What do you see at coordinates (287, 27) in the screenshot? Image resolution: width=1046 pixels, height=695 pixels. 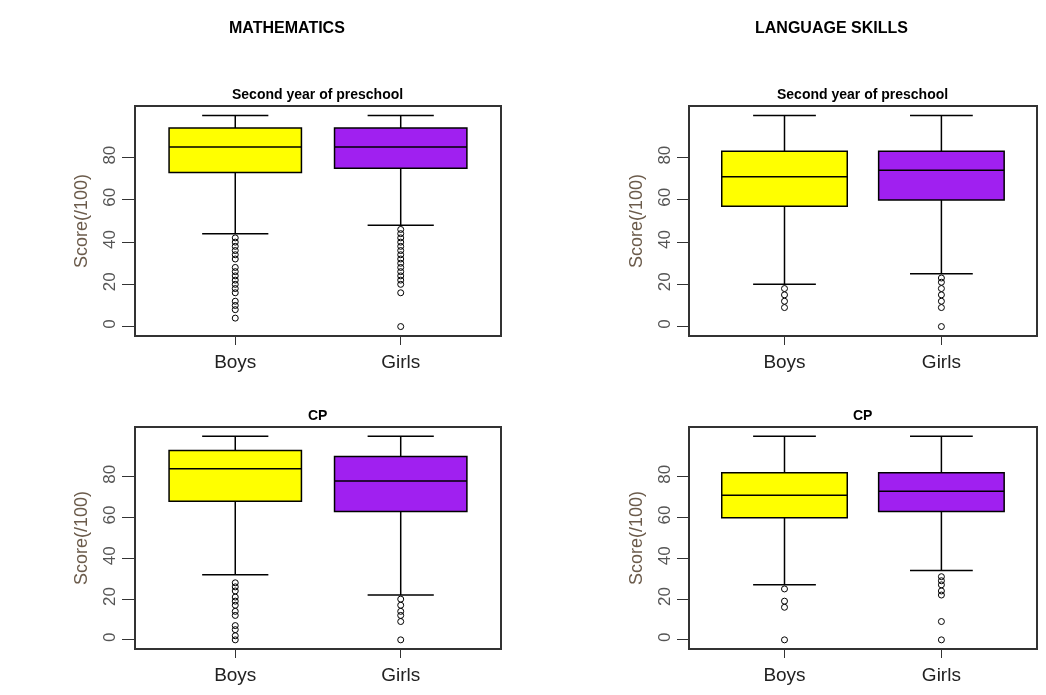 I see `chart-title: MATHEMATICS` at bounding box center [287, 27].